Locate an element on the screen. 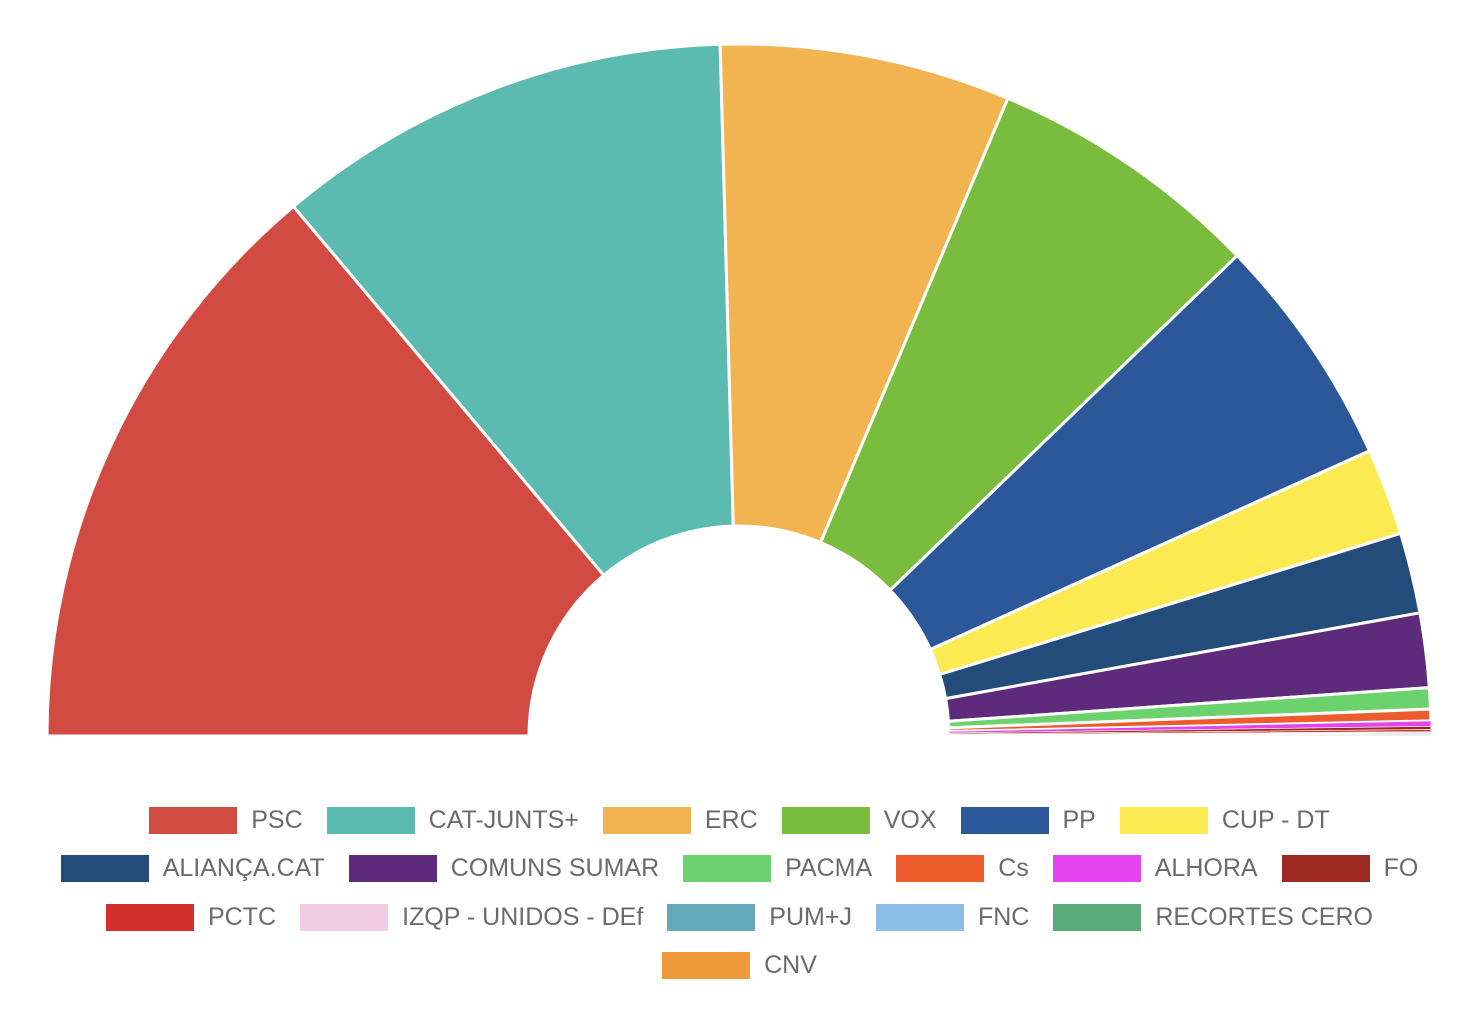  legend-item-erc: ERC is located at coordinates (680, 820).